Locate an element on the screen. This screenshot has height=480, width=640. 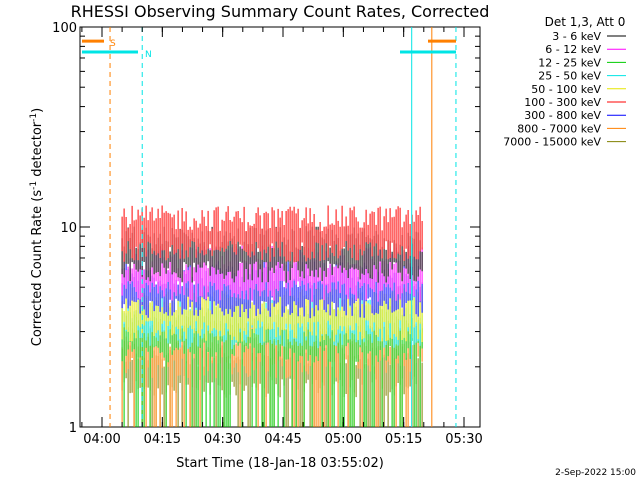
flag-label: S is located at coordinates (113, 44).